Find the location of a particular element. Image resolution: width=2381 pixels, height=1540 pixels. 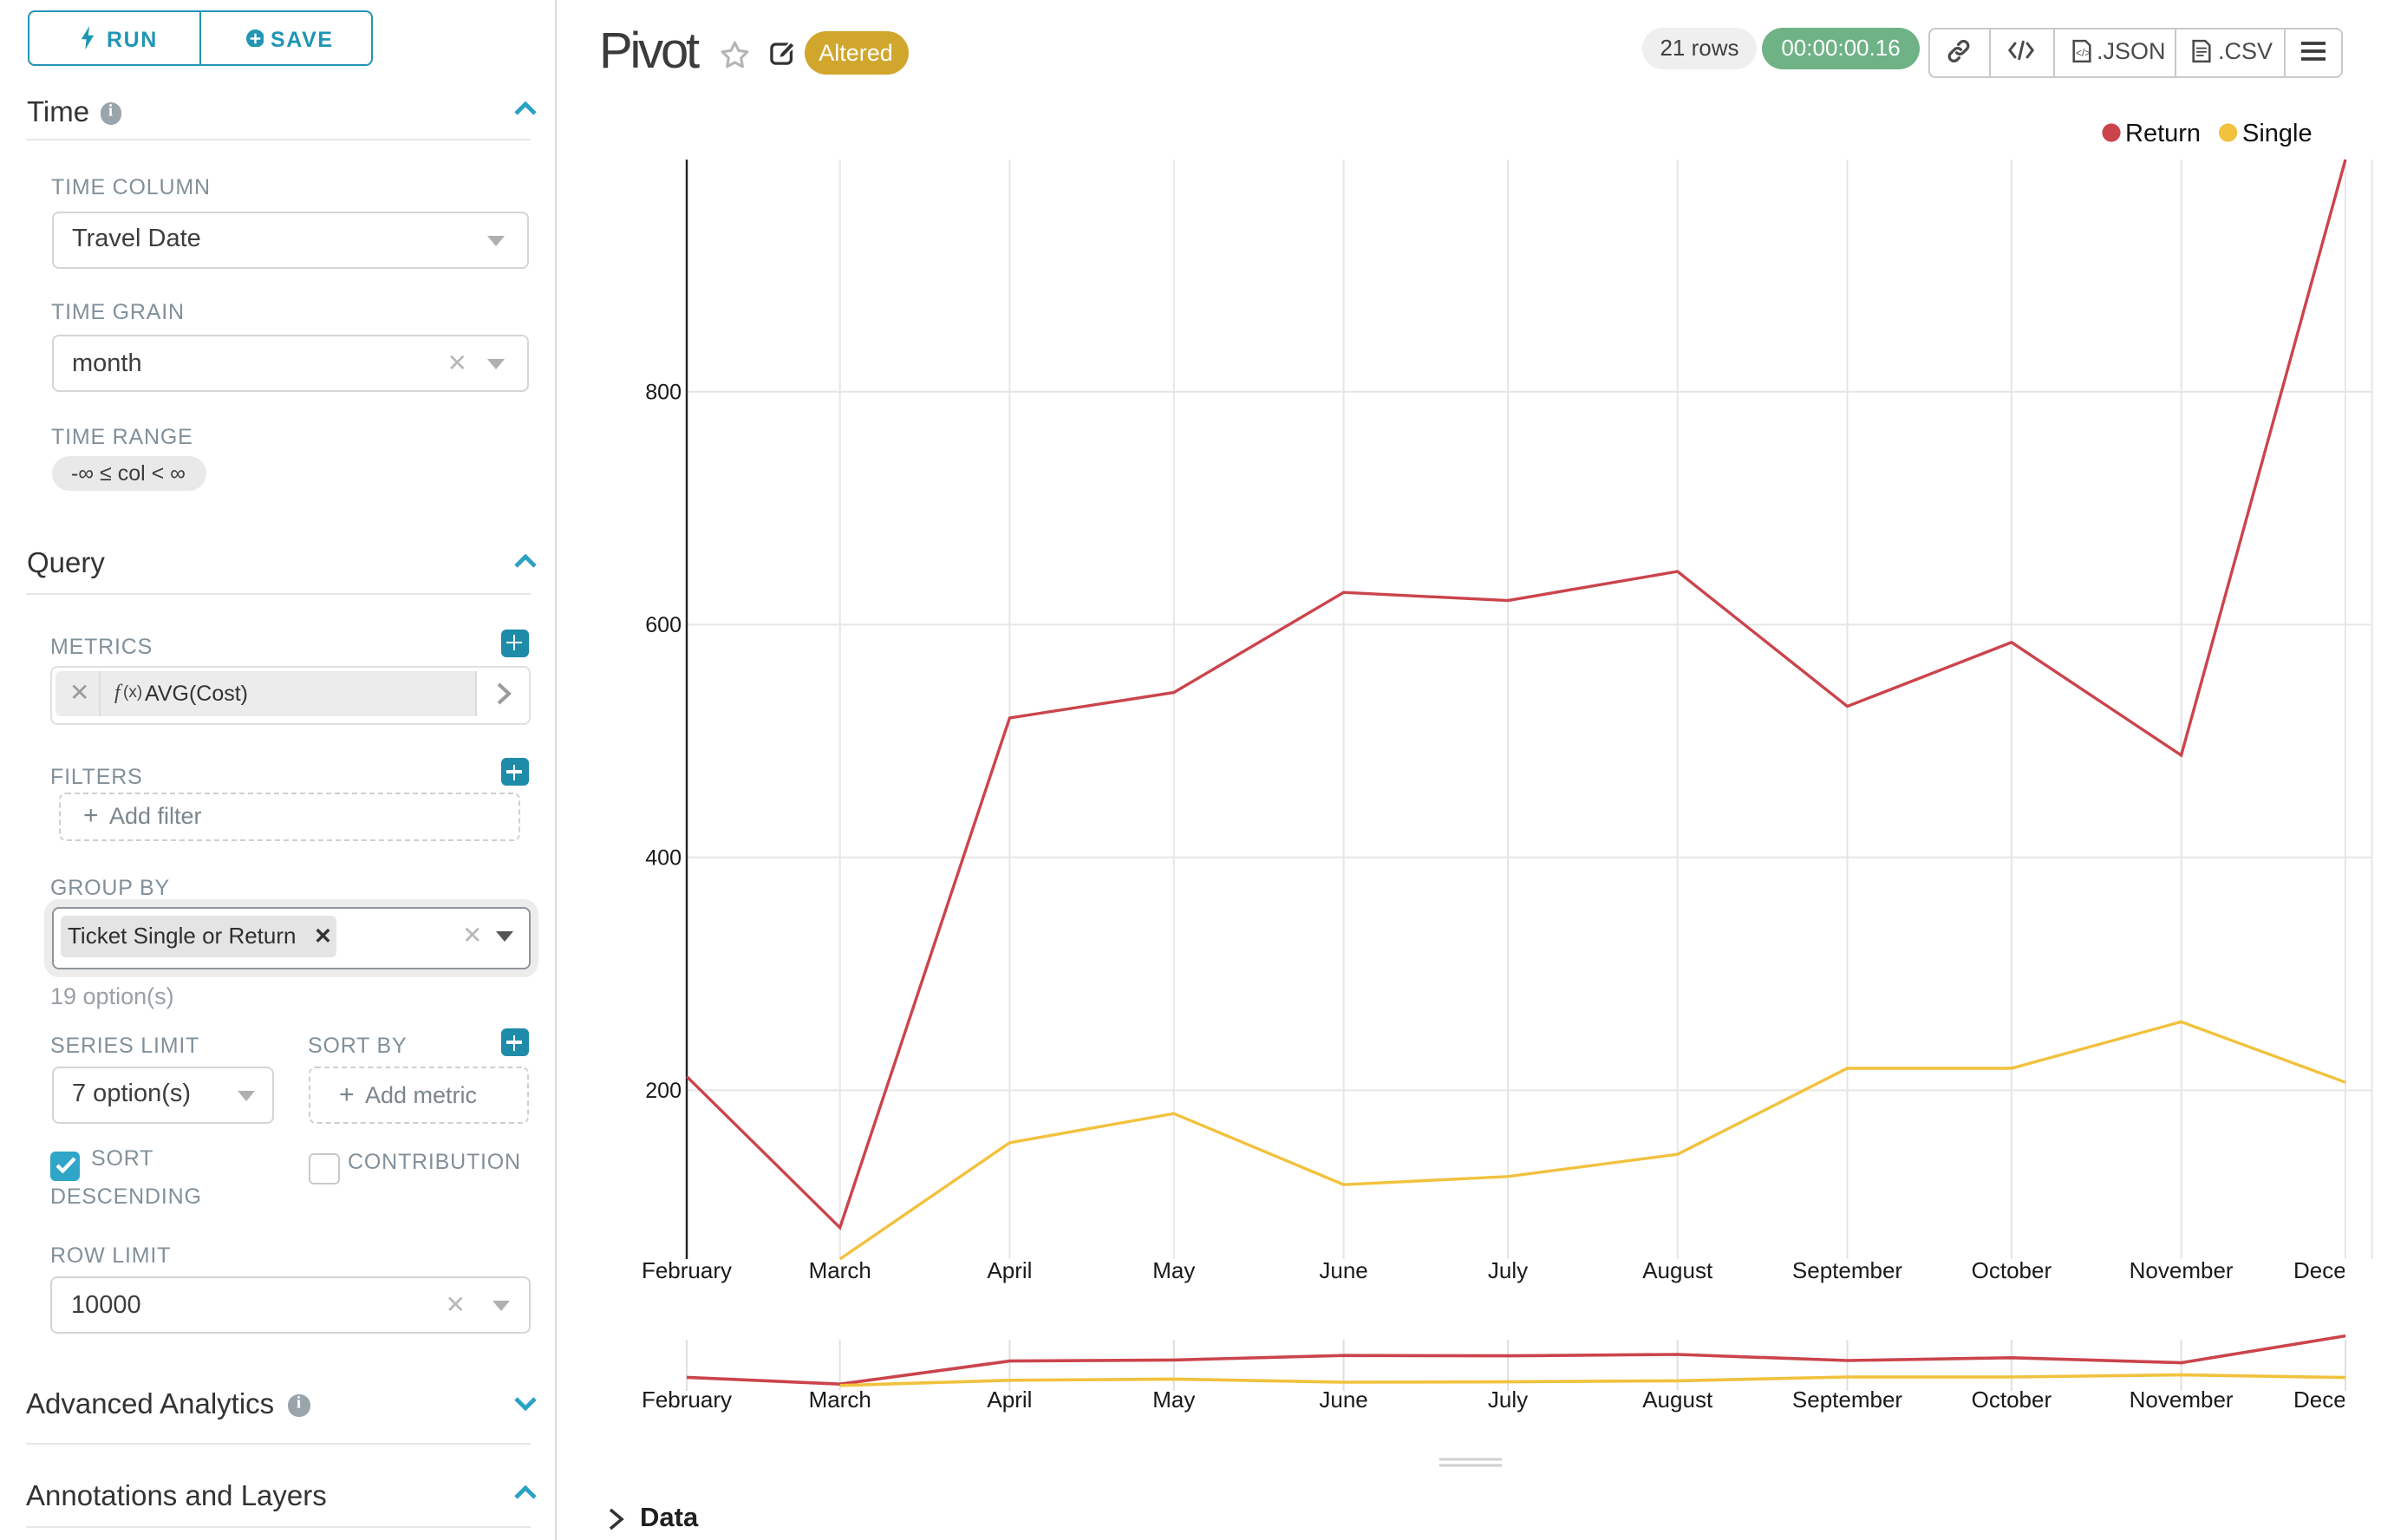

svg-text: Return is located at coordinates (2163, 133).